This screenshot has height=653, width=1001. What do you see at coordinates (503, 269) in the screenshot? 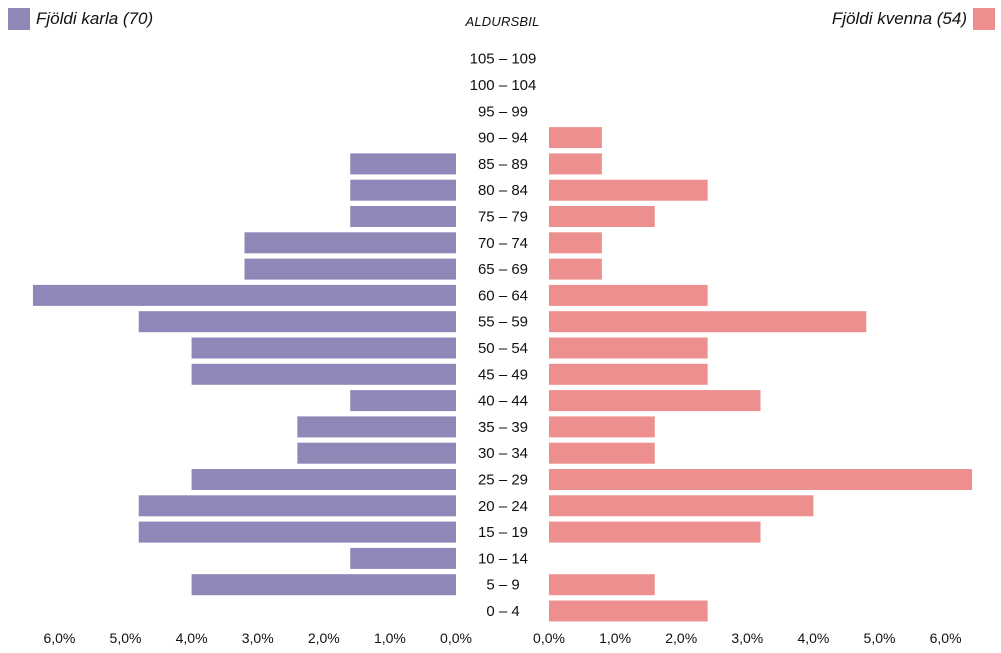
I see `category-label: 65 – 69` at bounding box center [503, 269].